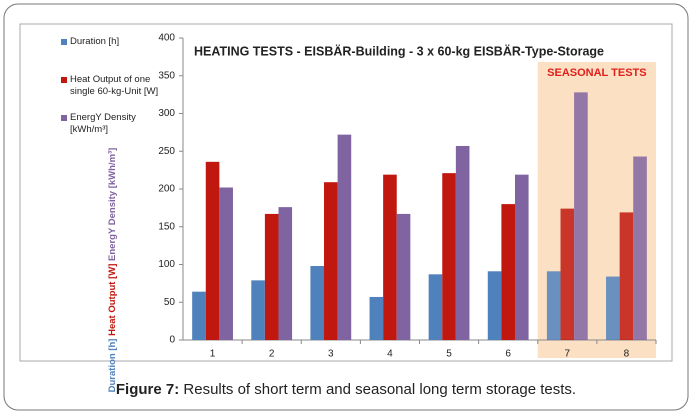 This screenshot has height=415, width=693. What do you see at coordinates (112, 300) in the screenshot?
I see `y-axis-label-part: Heat Output [W]` at bounding box center [112, 300].